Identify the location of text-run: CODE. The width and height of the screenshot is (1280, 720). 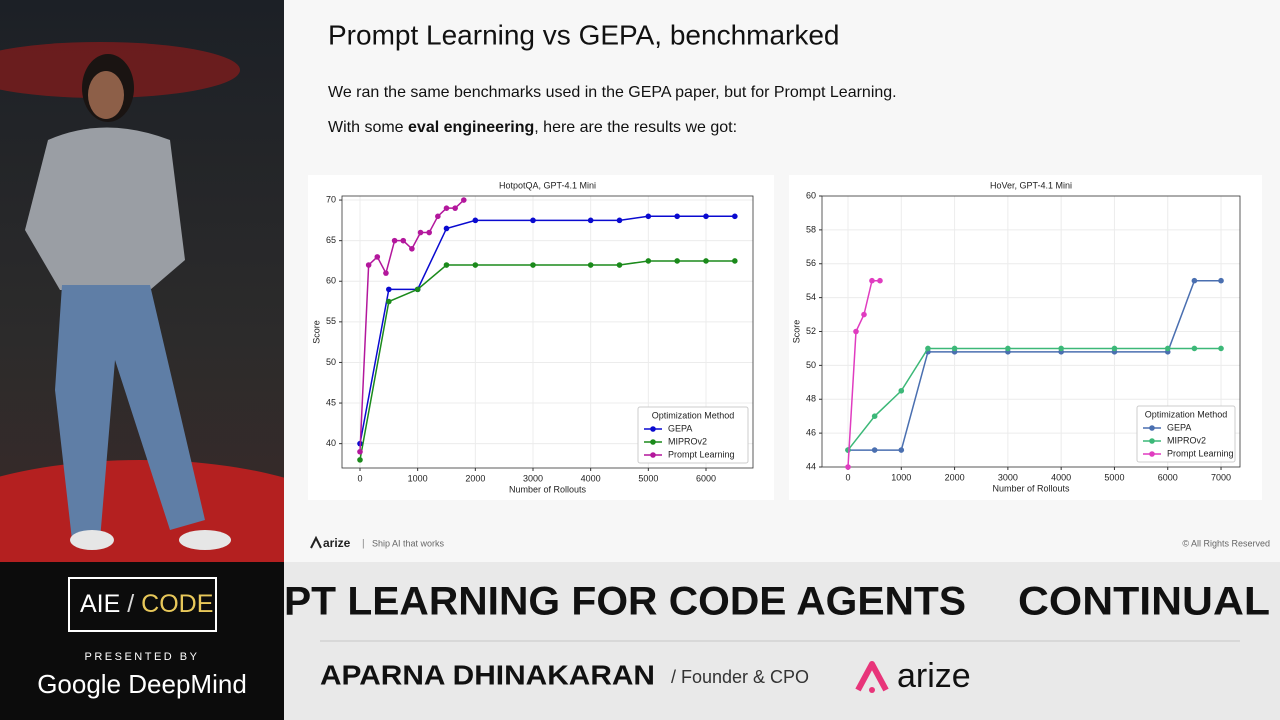
(177, 604).